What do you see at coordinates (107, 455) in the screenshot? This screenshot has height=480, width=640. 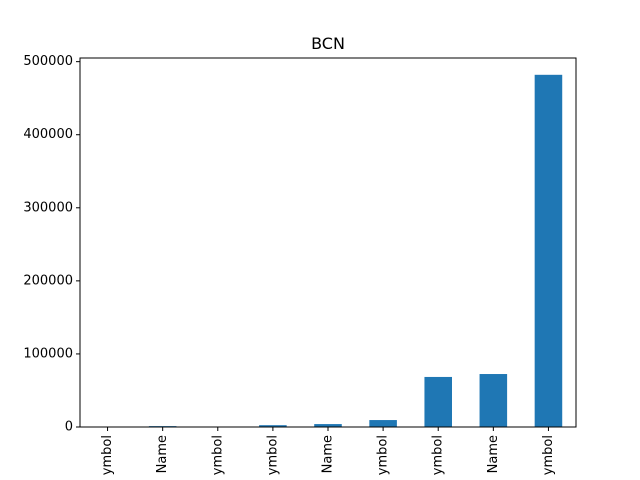 I see `x-tick-label-0: ymbol` at bounding box center [107, 455].